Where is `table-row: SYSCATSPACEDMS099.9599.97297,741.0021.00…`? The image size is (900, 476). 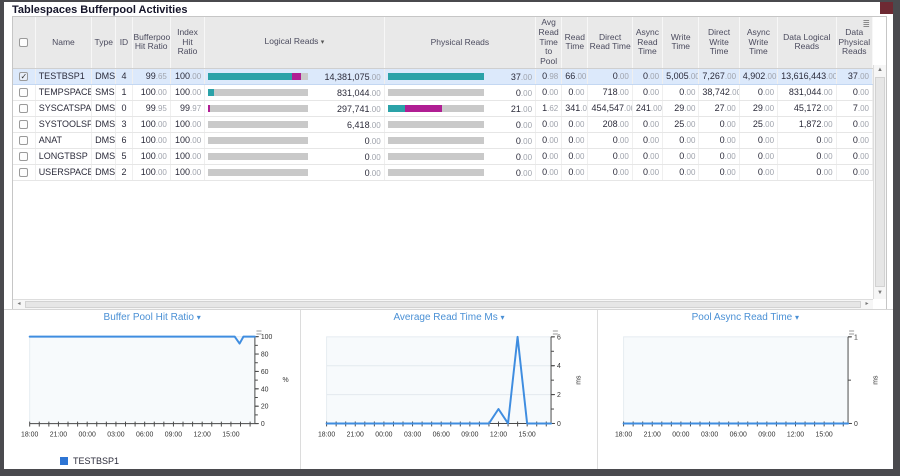 table-row: SYSCATSPACEDMS099.9599.97297,741.0021.00… is located at coordinates (443, 108).